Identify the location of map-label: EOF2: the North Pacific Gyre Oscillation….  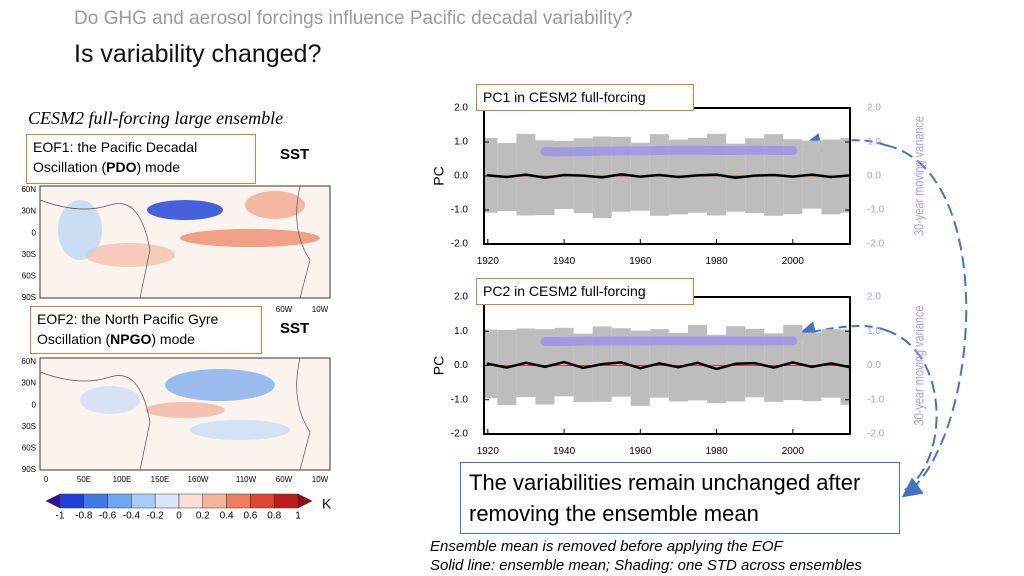
(146, 330).